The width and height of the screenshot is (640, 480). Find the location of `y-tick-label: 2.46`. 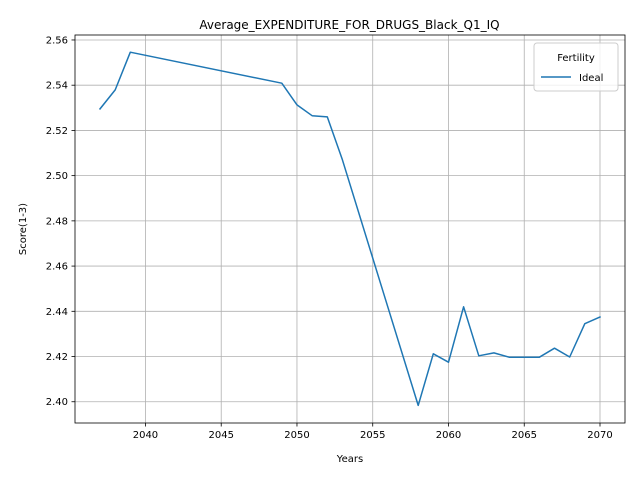

y-tick-label: 2.46 is located at coordinates (57, 267).